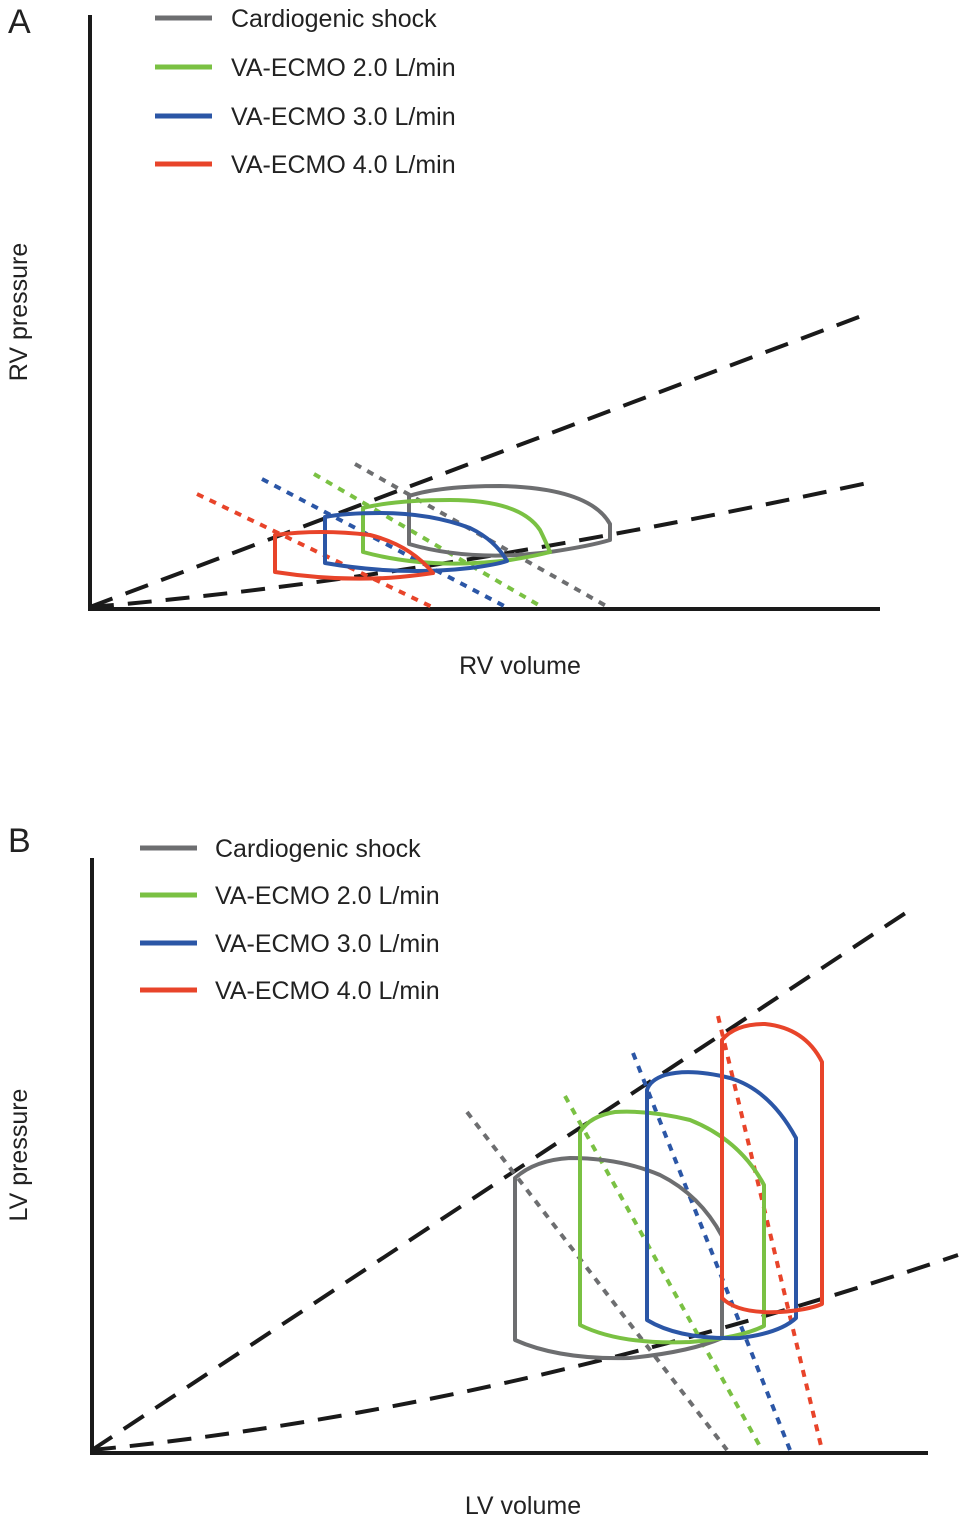  I want to click on panel-b-edpvr-curve, so click(525, 1352).